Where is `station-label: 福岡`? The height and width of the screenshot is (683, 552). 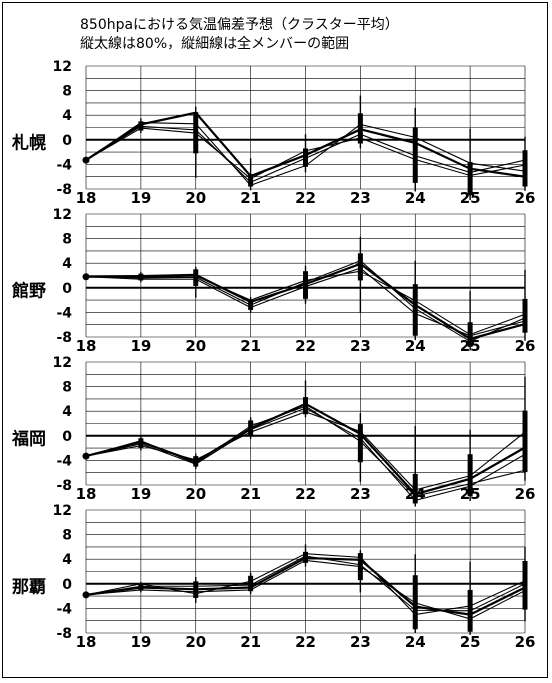 station-label: 福岡 is located at coordinates (28, 438).